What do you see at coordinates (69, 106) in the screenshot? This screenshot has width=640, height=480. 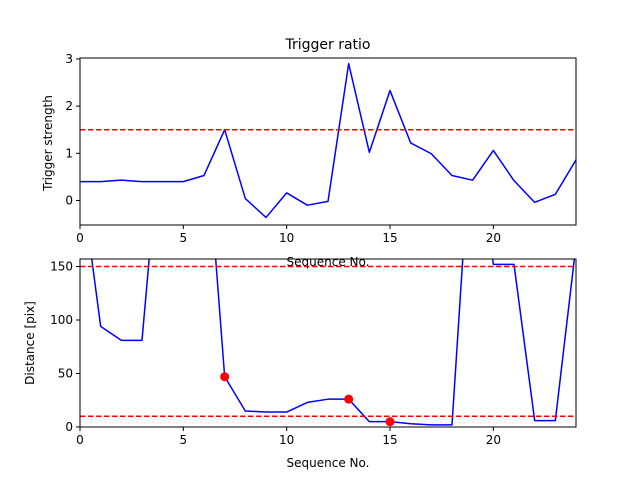 I see `y-tick-label: 2` at bounding box center [69, 106].